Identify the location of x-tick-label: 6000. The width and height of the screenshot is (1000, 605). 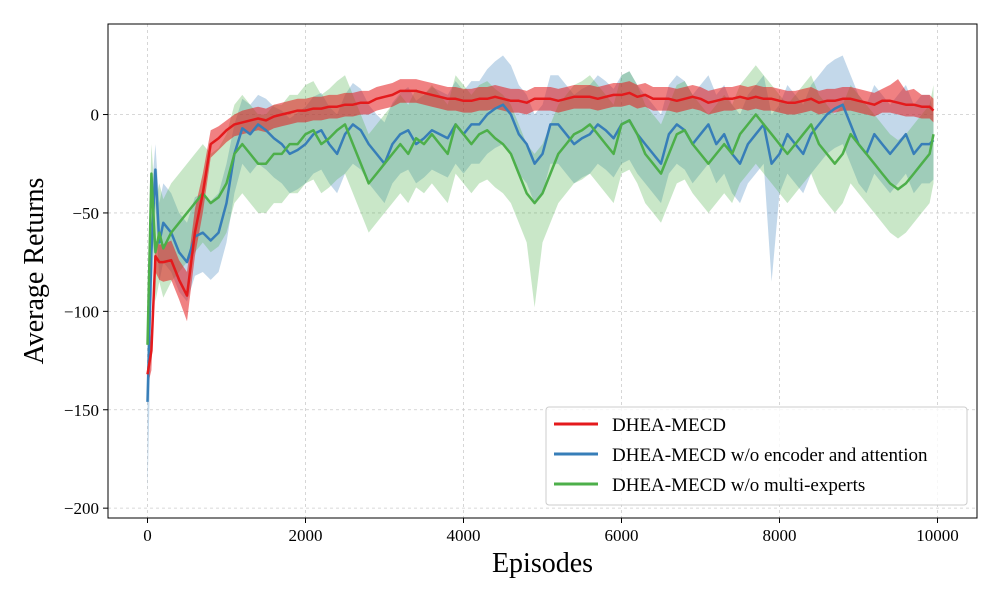
(622, 535).